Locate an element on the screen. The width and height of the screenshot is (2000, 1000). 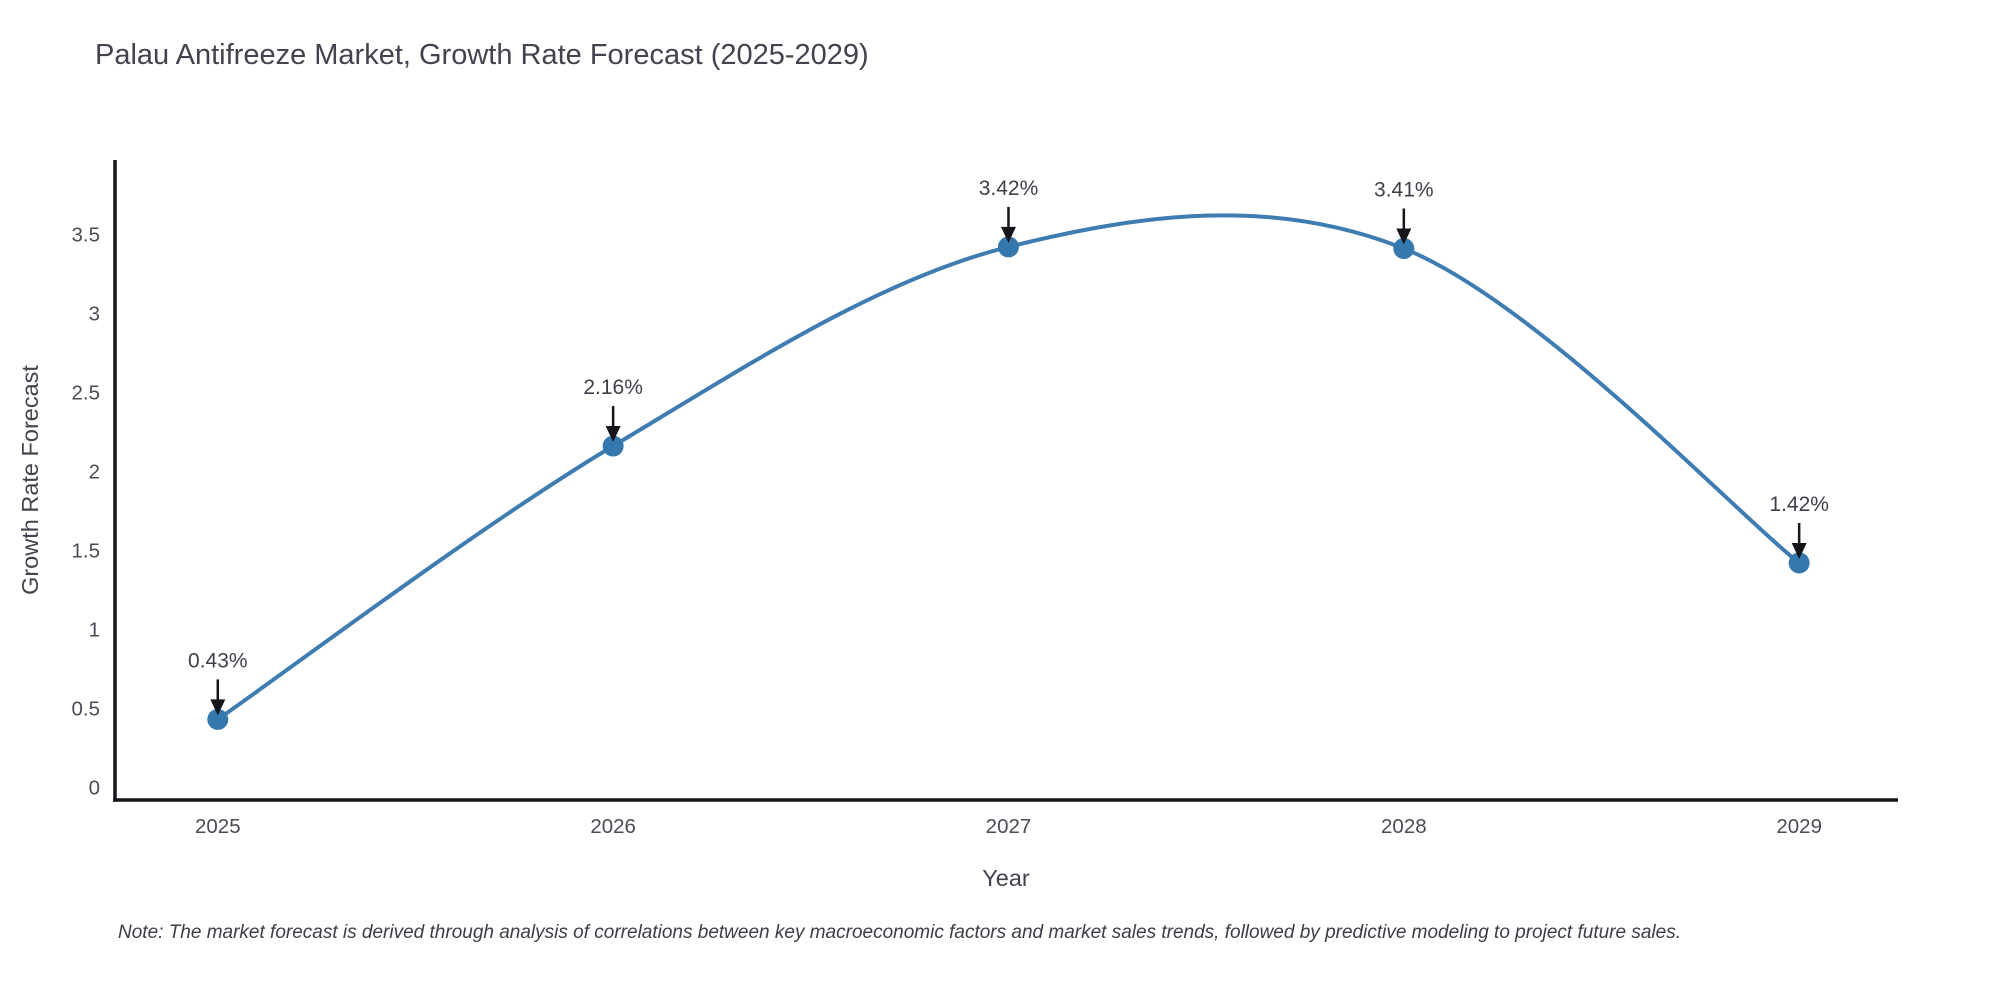
x-axis-tick-label: 2028 is located at coordinates (1404, 826).